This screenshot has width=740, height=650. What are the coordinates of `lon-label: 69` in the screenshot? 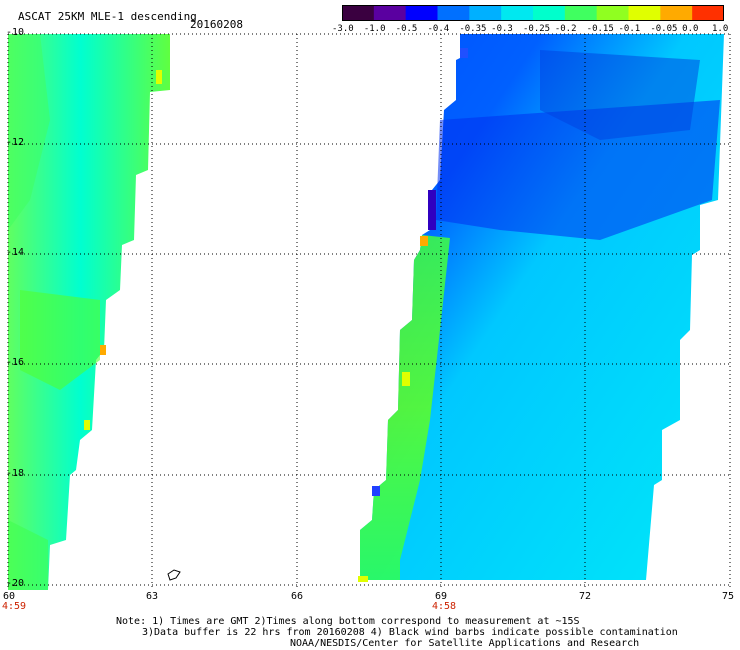 It's located at (441, 596).